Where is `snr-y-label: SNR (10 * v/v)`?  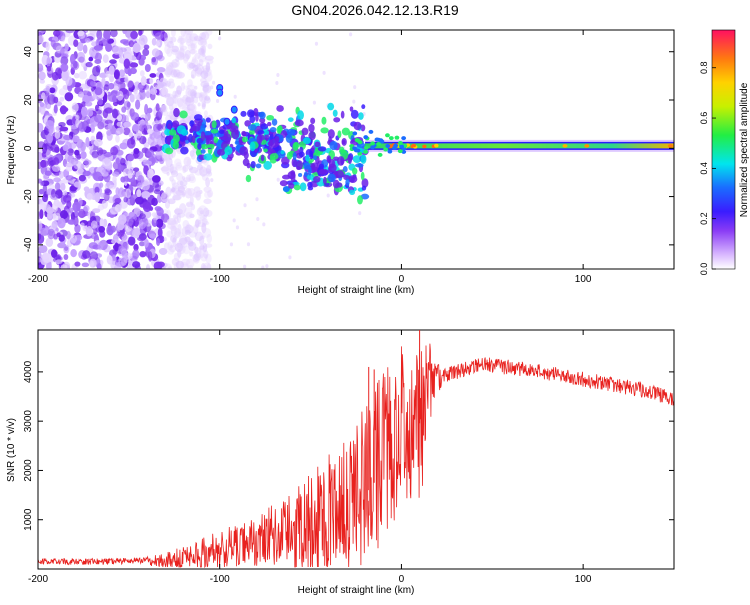 snr-y-label: SNR (10 * v/v) is located at coordinates (11, 450).